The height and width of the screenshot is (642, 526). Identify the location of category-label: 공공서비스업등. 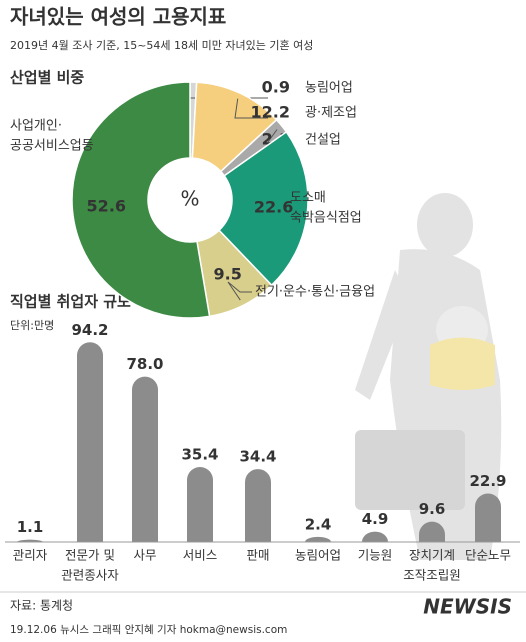
(52, 146).